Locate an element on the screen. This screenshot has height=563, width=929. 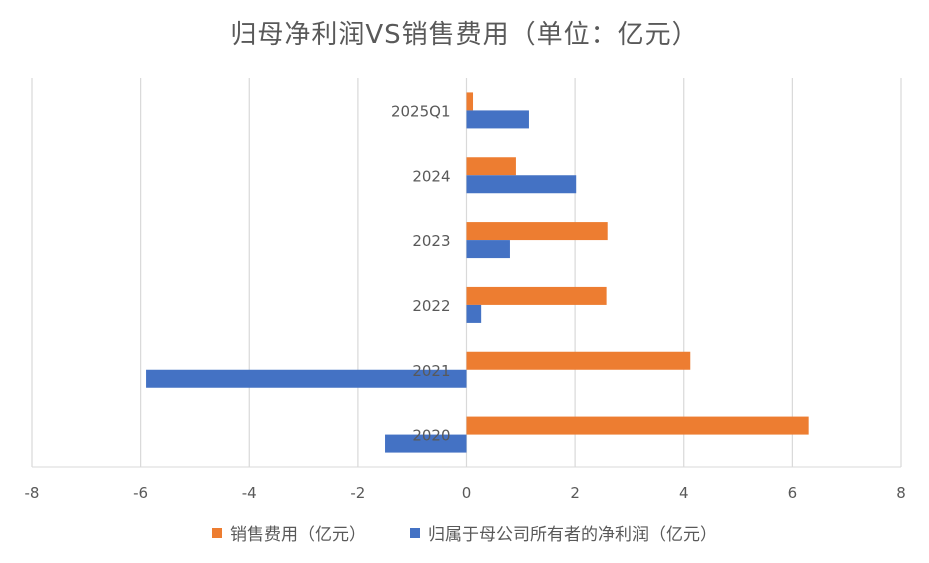
y-category-label: 2020 is located at coordinates (431, 436).